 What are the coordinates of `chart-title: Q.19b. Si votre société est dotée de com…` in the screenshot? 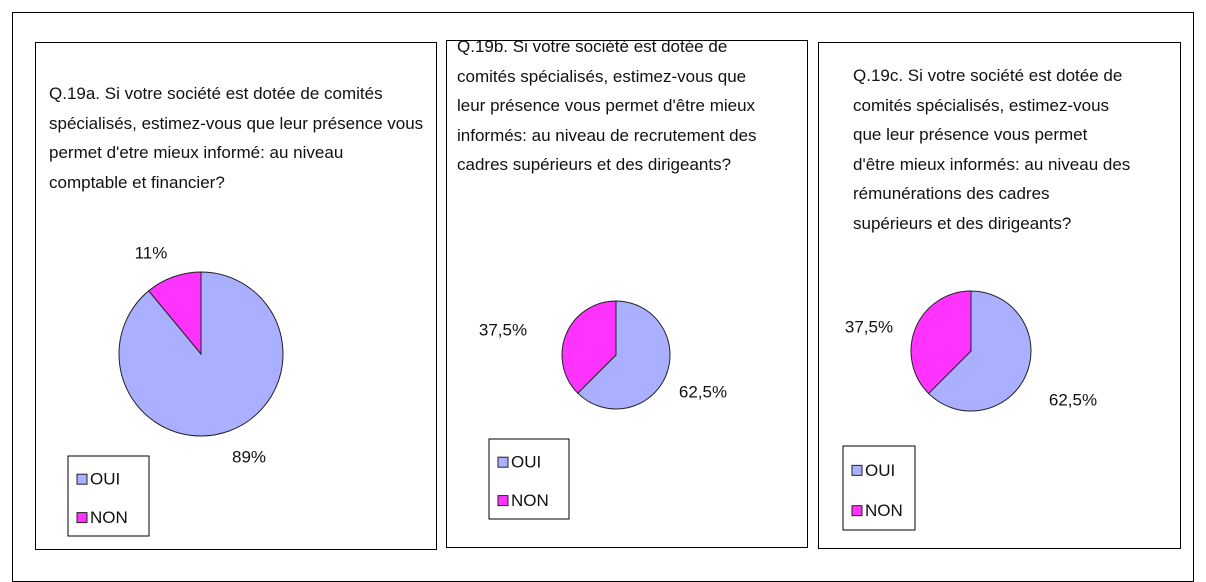 It's located at (607, 105).